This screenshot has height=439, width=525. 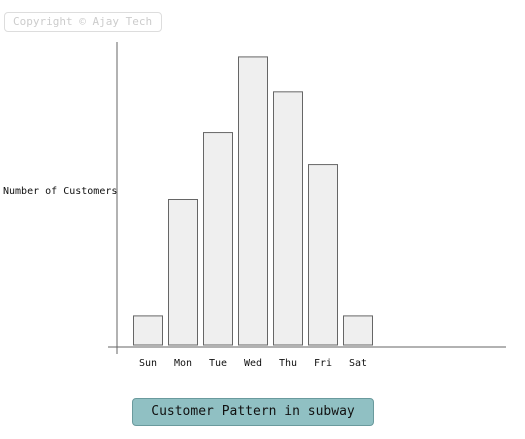 I want to click on chart-title: Customer Pattern in subway, so click(x=253, y=412).